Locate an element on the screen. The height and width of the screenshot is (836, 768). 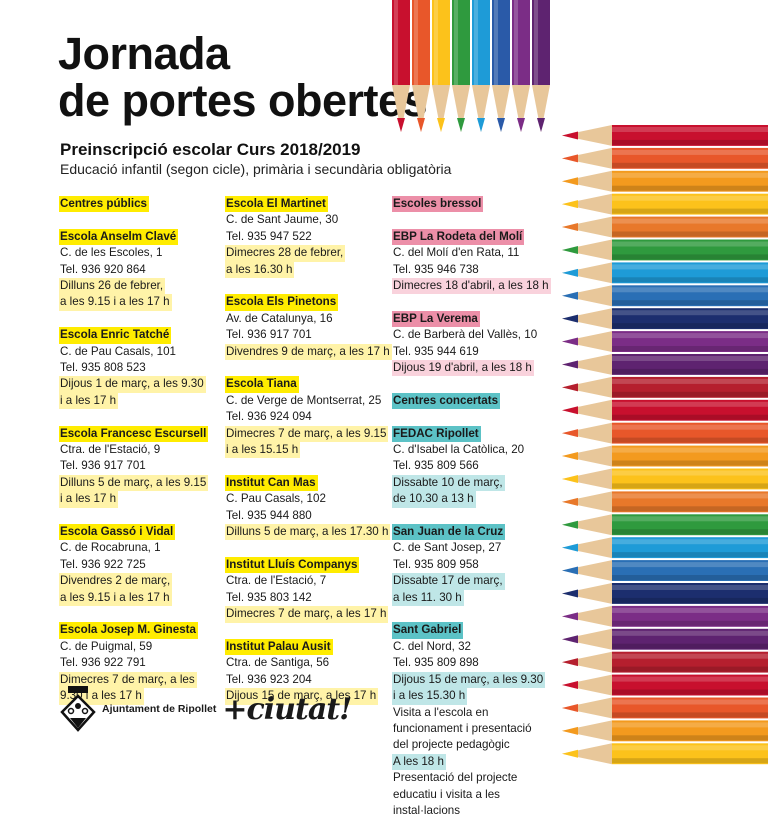
school-address: C. de Puigmal, 59 is located at coordinates (106, 646).